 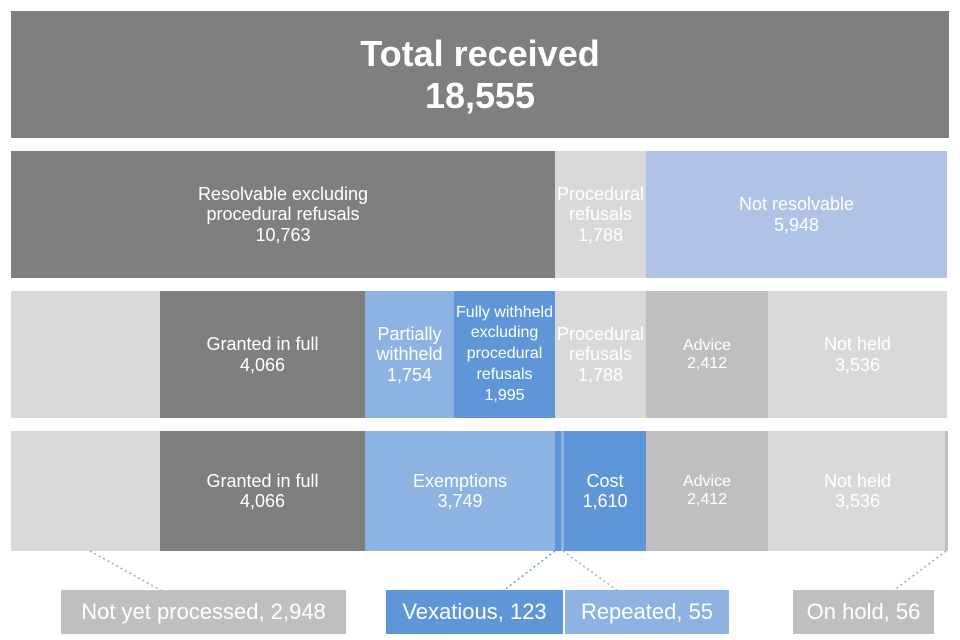 What do you see at coordinates (460, 480) in the screenshot?
I see `exemptions-label: Exemptions` at bounding box center [460, 480].